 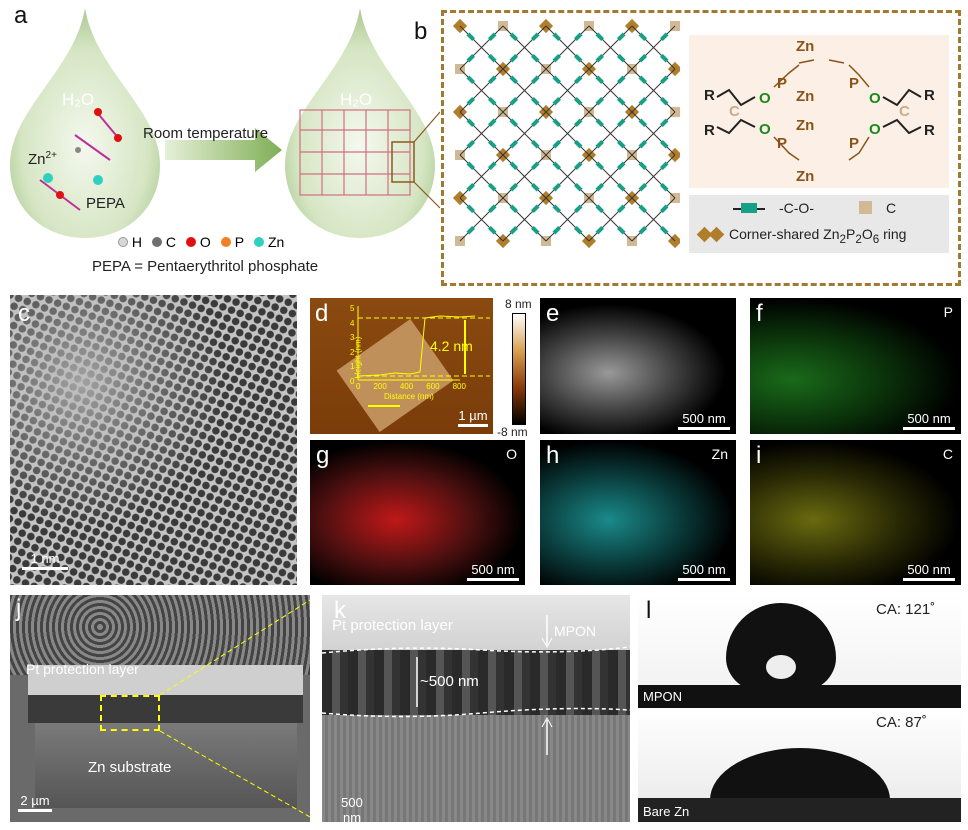 I want to click on element-label-zn: Zn, so click(x=719, y=454).